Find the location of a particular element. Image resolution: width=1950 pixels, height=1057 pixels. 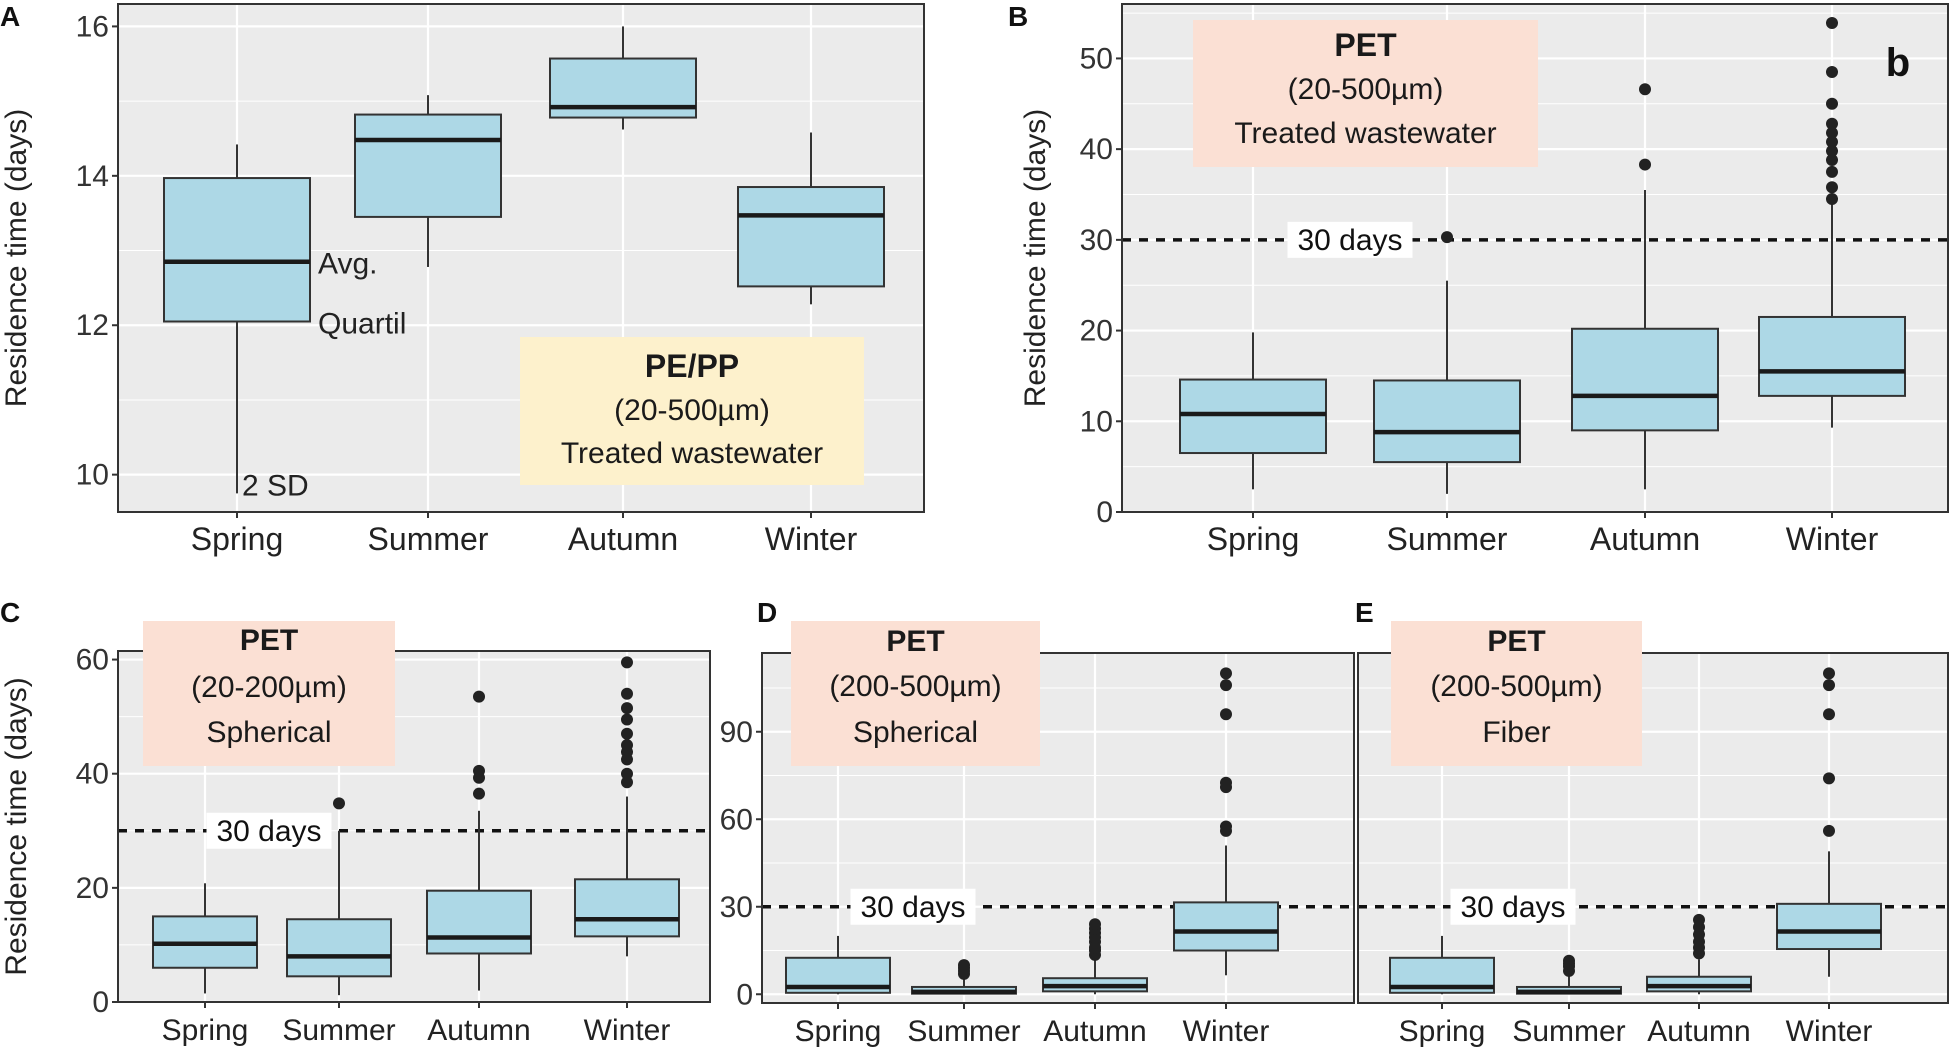

y-tick-label: 14 is located at coordinates (92, 176).